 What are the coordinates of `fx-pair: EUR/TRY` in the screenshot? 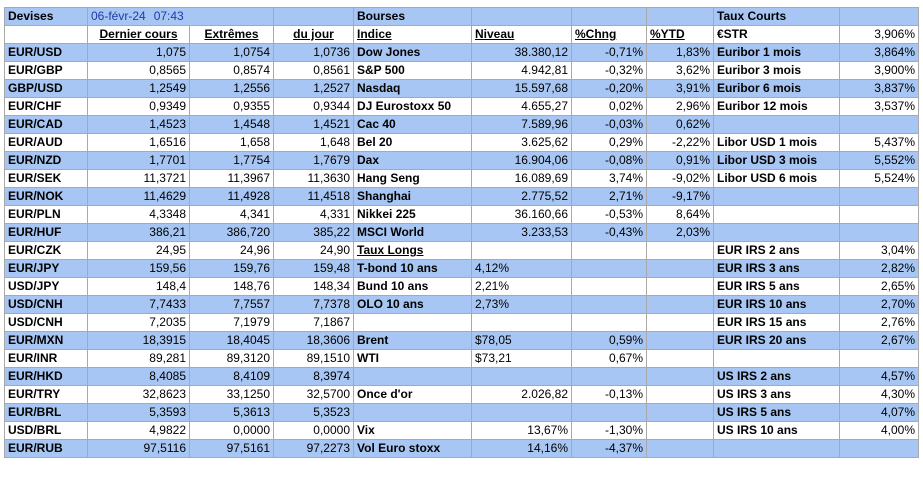 It's located at (46, 394).